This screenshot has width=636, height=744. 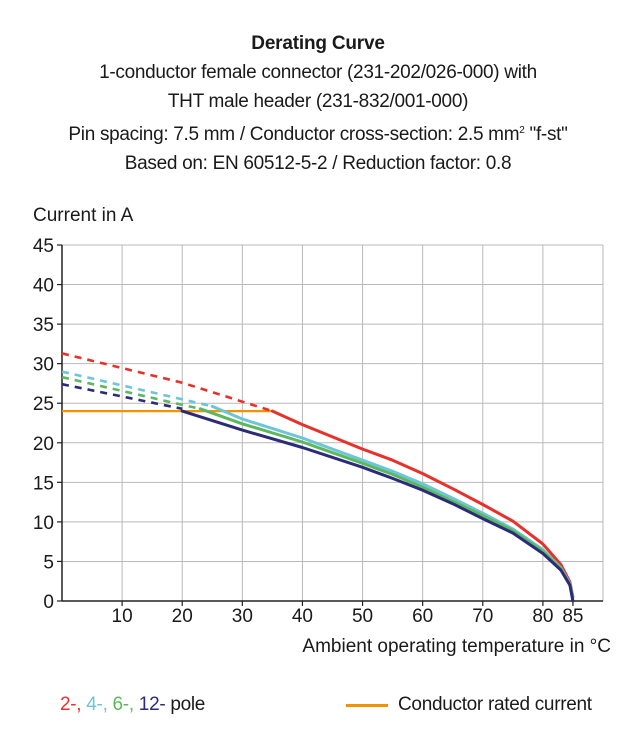 I want to click on legend-pole-2: 2-, so click(x=68, y=704).